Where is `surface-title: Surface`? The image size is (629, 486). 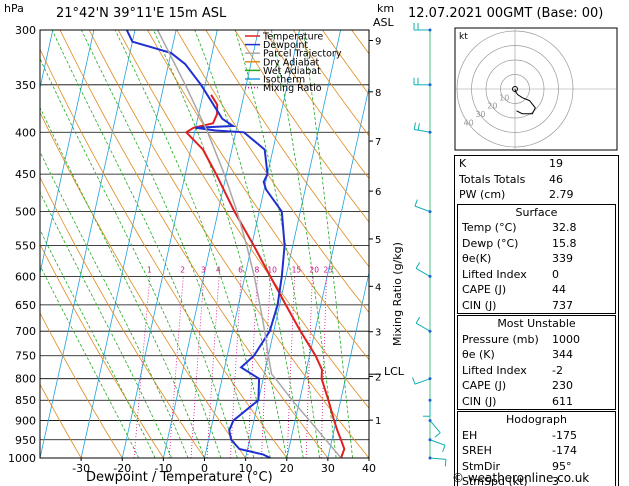 surface-title: Surface is located at coordinates (536, 212).